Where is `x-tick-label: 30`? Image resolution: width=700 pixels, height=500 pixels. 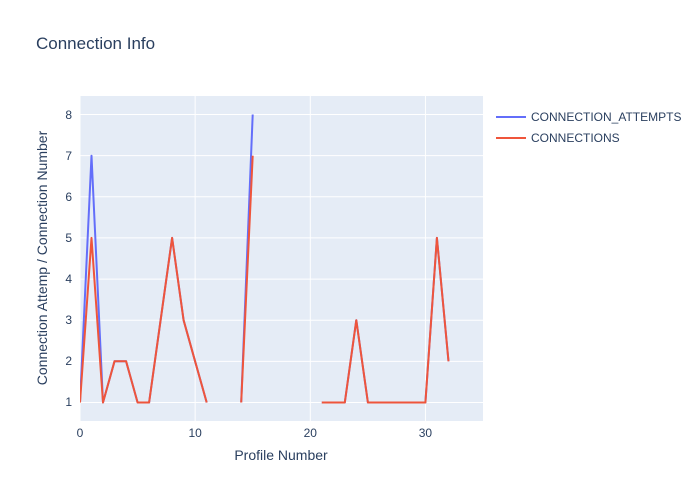
x-tick-label: 30 is located at coordinates (425, 433).